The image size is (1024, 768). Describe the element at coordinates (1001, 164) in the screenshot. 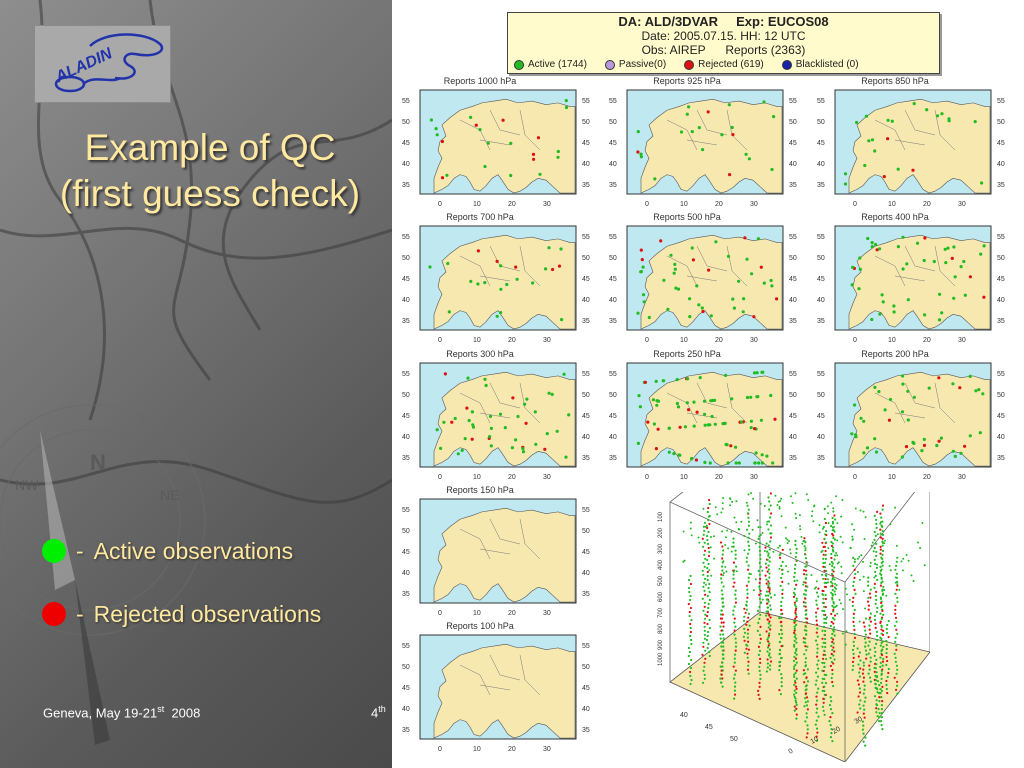

I see `latitude-tick-label: 40` at that location.